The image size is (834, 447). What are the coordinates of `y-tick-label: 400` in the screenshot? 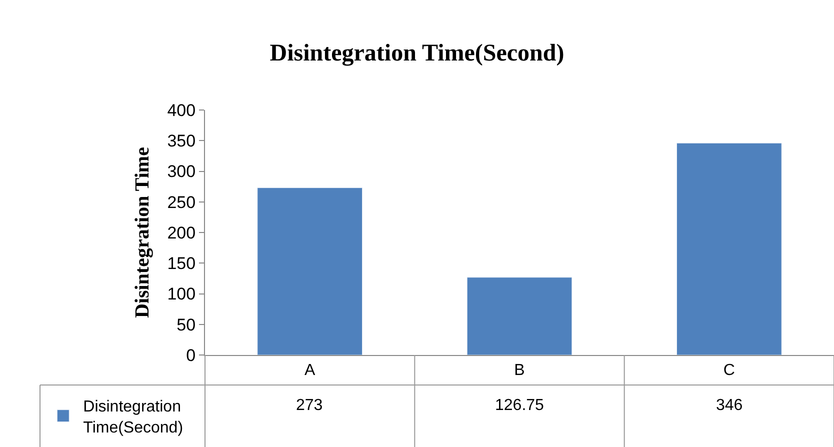 It's located at (181, 110).